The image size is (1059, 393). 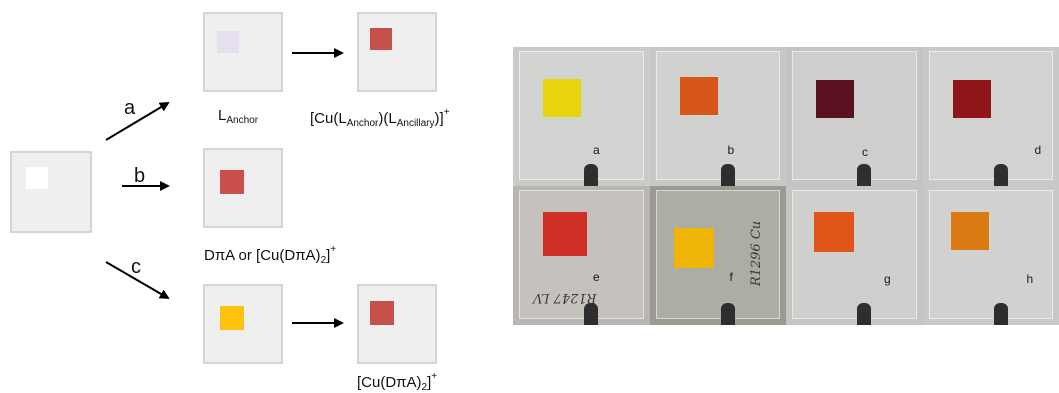 I want to click on dpa-slide, so click(x=243, y=188).